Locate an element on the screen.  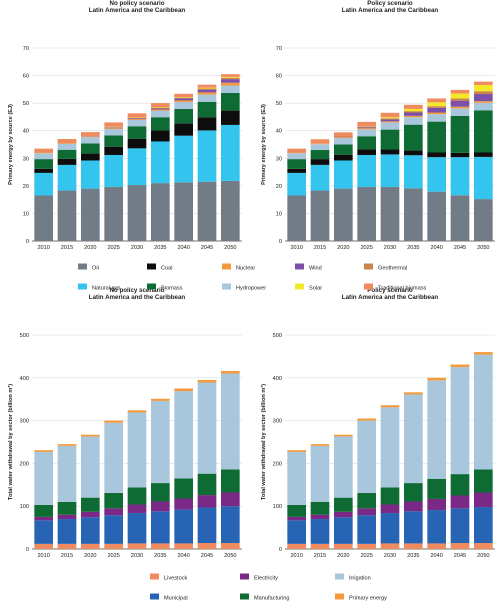
bar-segment-electricity-2020 is located at coordinates (90, 514).